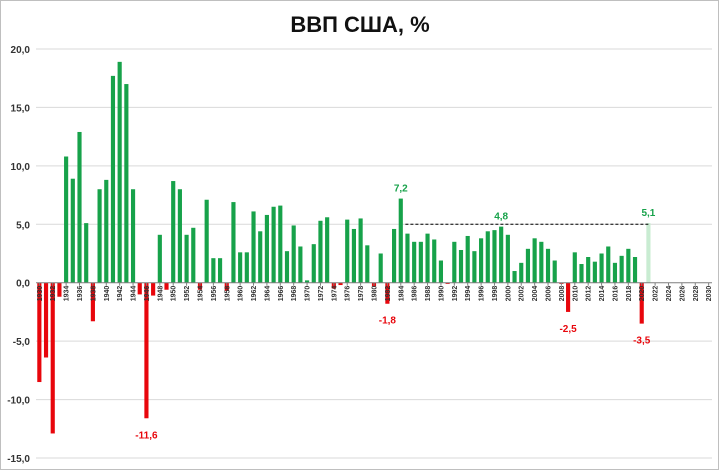 Image resolution: width=720 pixels, height=471 pixels. What do you see at coordinates (361, 294) in the screenshot?
I see `x-tick-label: 1978` at bounding box center [361, 294].